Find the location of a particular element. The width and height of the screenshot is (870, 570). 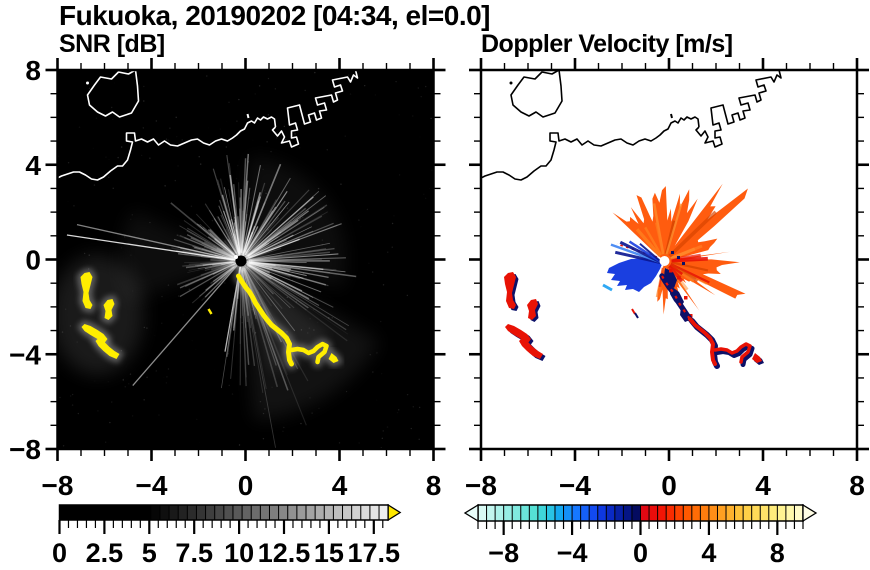

y-tick-label: 0 is located at coordinates (33, 260).